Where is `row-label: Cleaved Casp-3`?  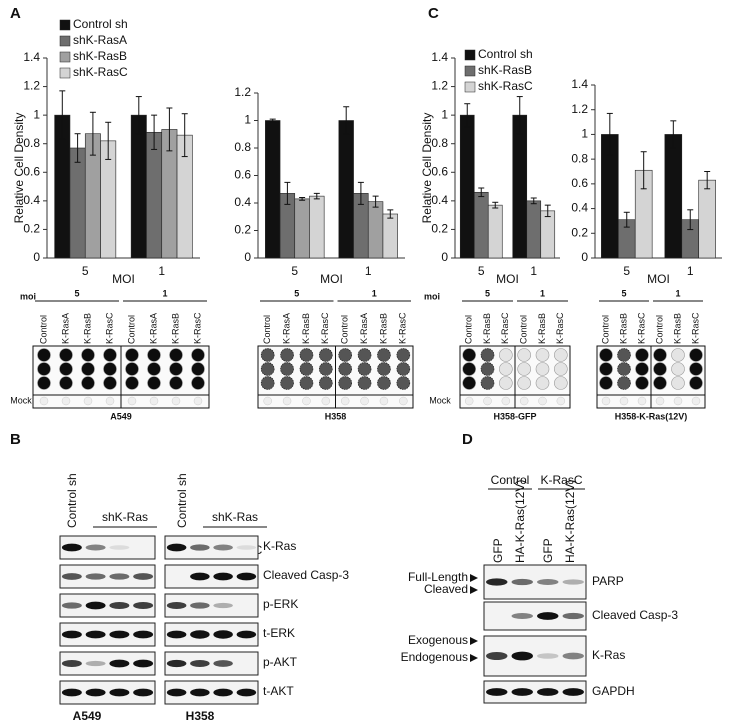
row-label: Cleaved Casp-3 is located at coordinates (306, 575).